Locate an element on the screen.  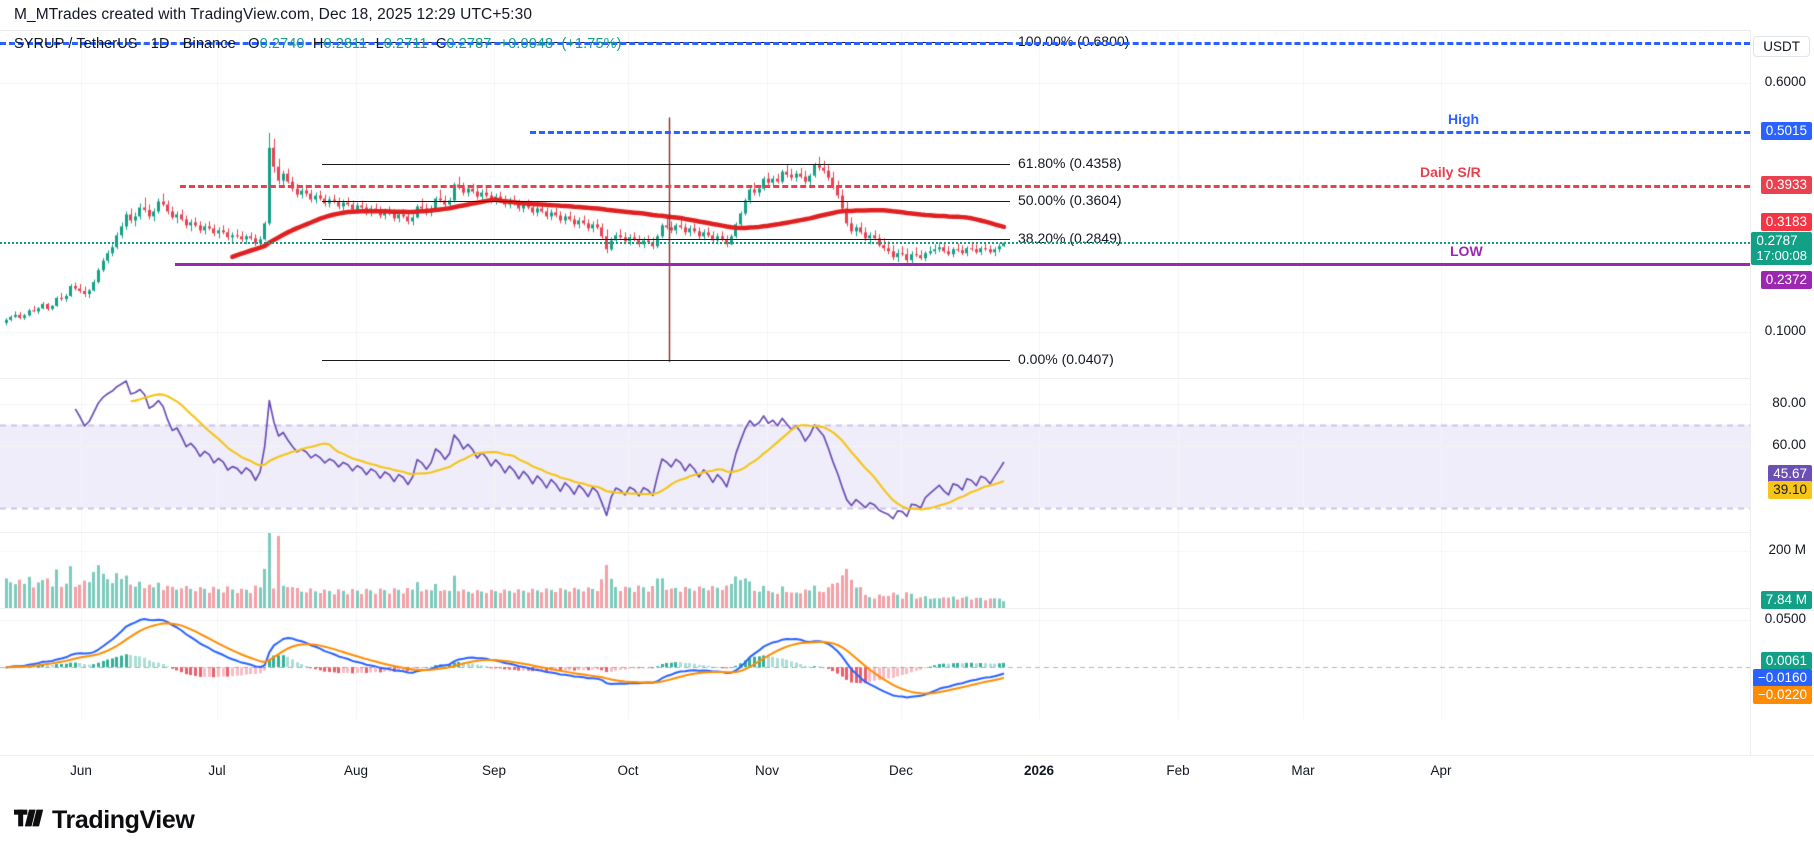
legend-open-value: 0.2740 is located at coordinates (282, 44).